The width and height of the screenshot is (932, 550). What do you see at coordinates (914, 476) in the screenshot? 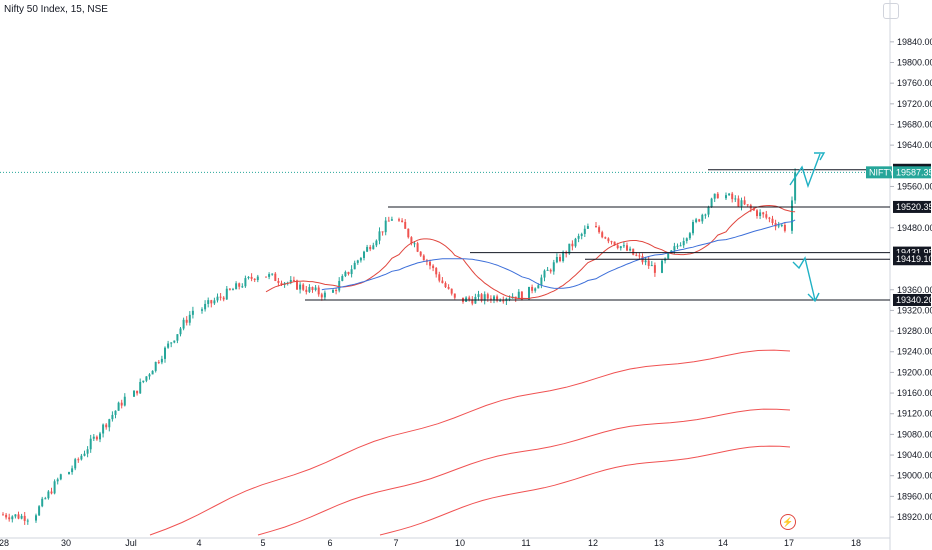
I see `y-tick-label: 19000.00` at bounding box center [914, 476].